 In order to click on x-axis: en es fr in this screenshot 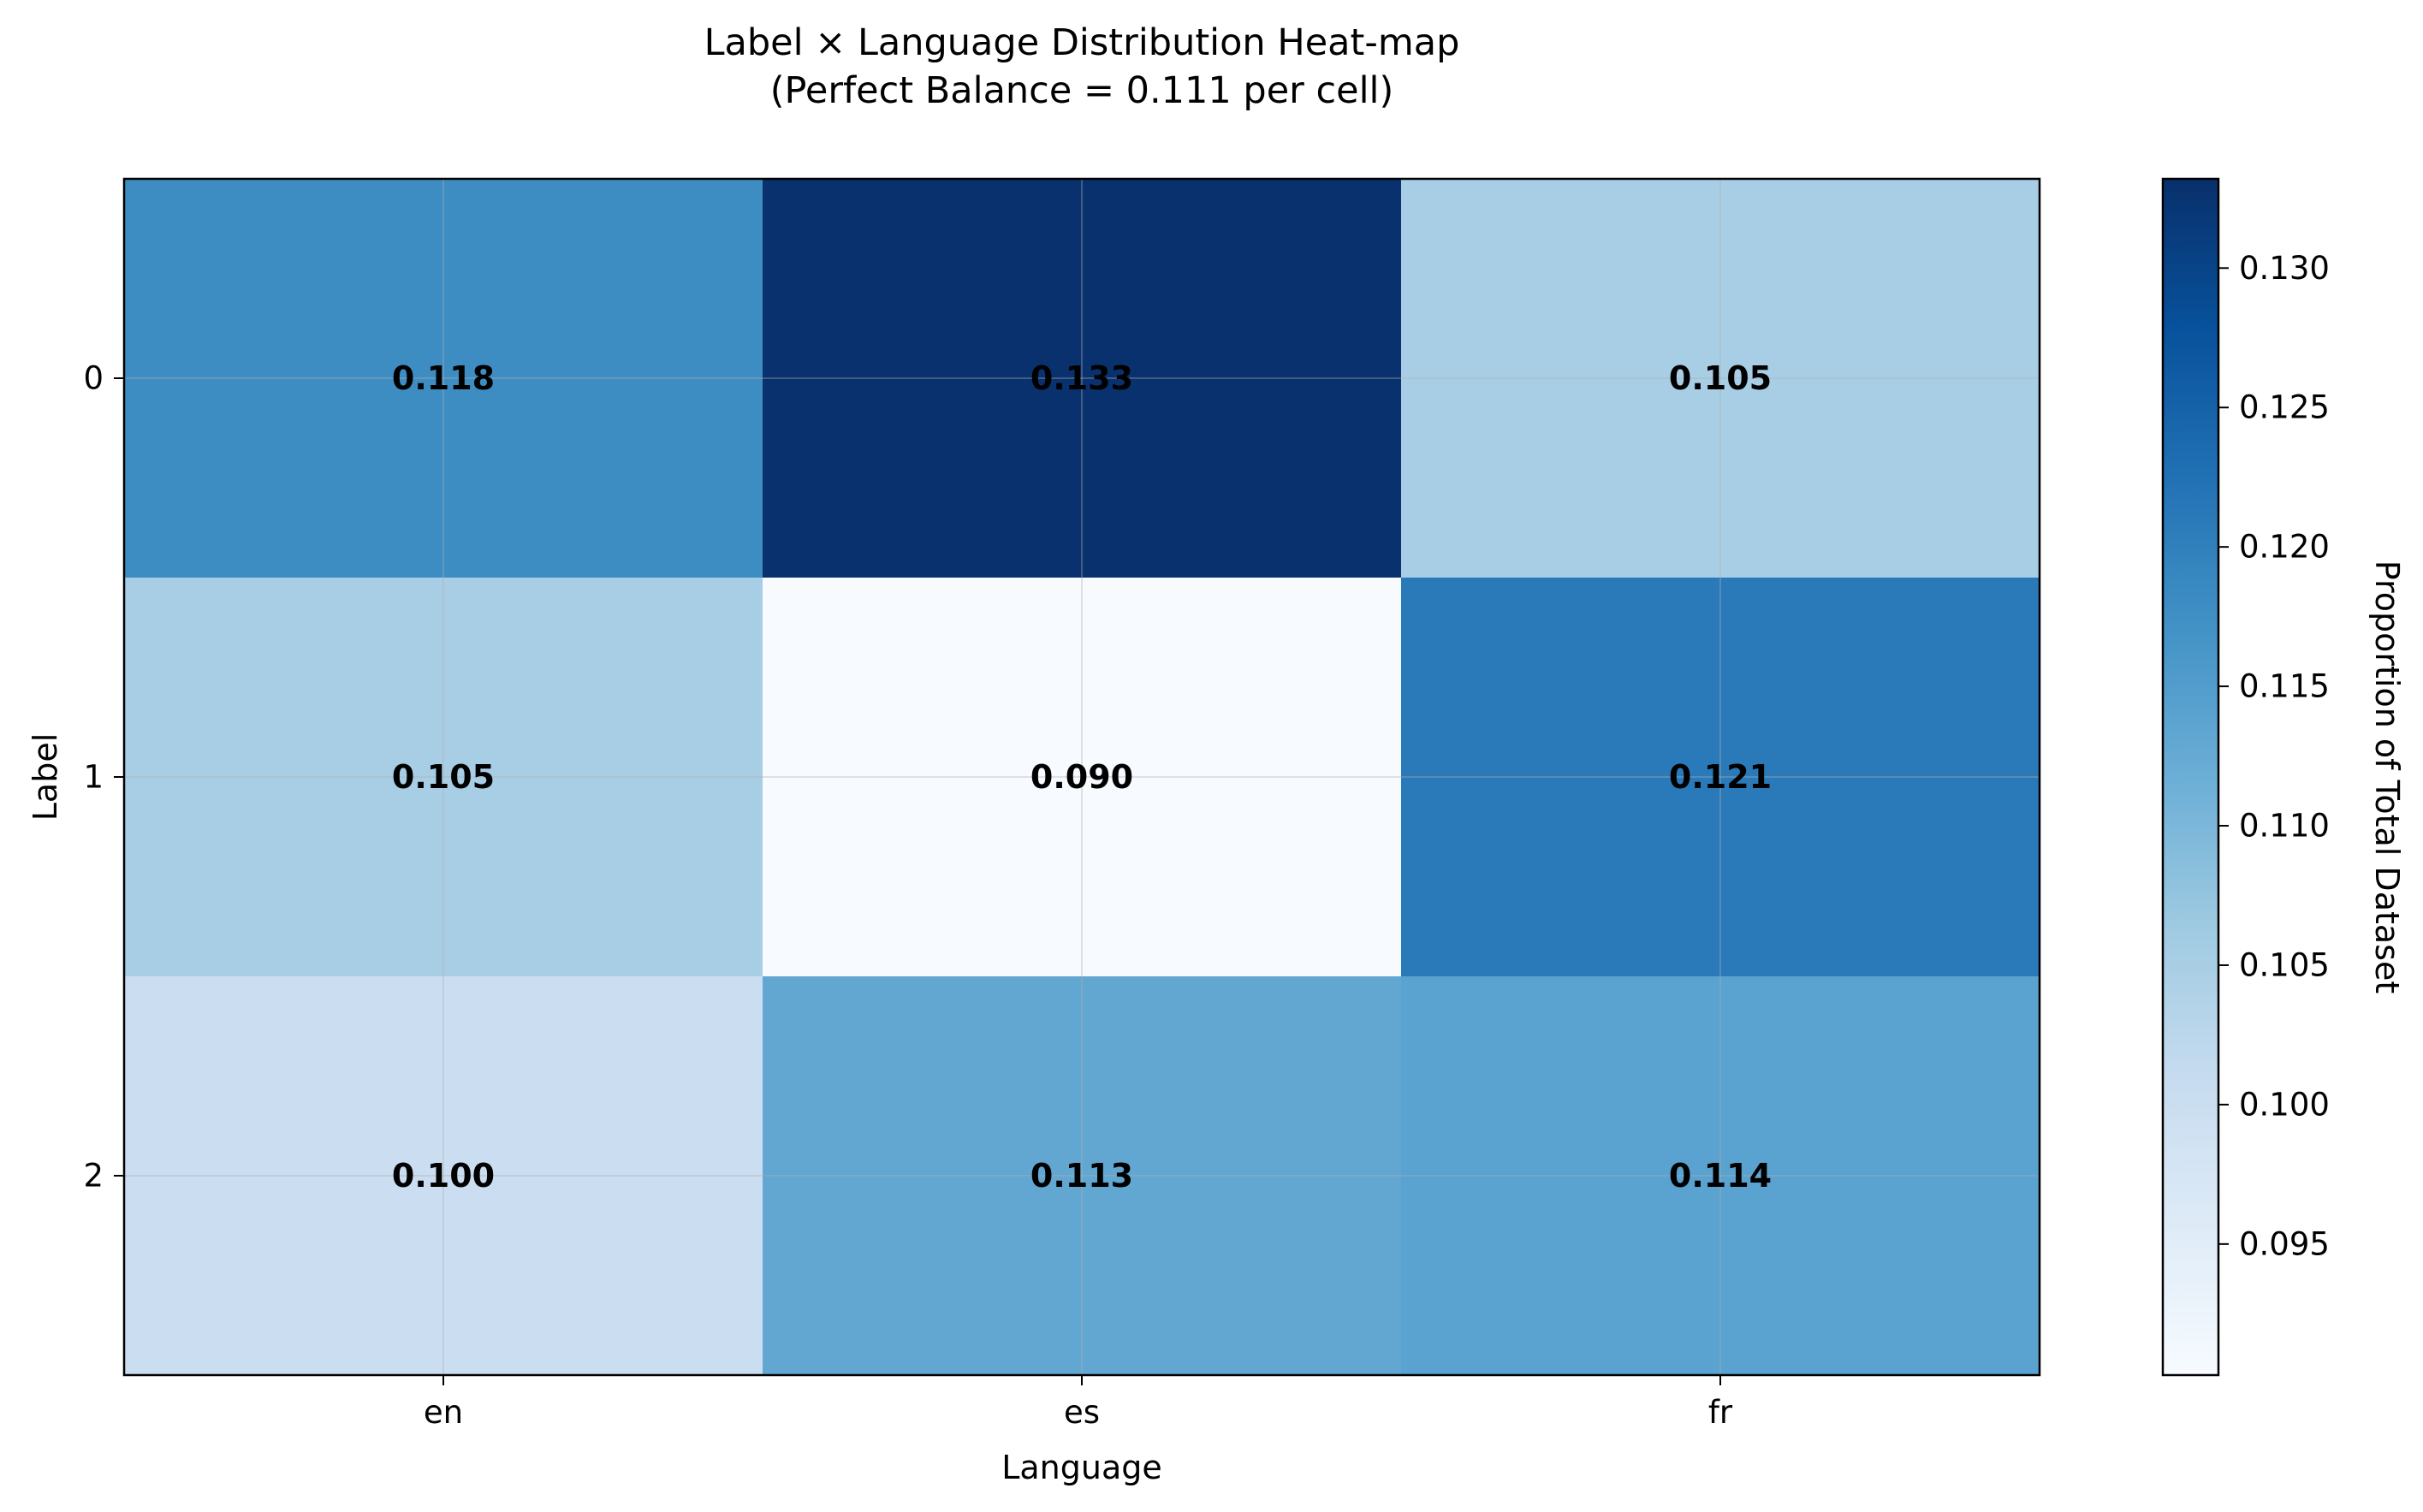, I will do `click(1078, 1403)`.